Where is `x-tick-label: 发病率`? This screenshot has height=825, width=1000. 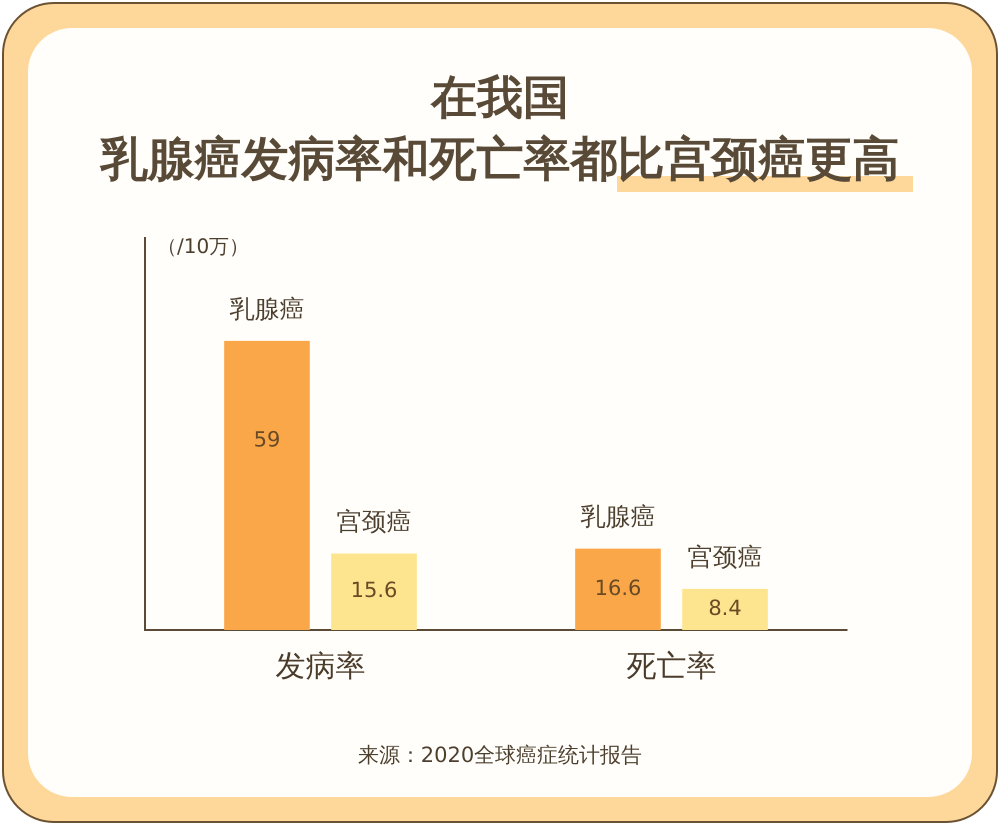
x-tick-label: 发病率 is located at coordinates (321, 666).